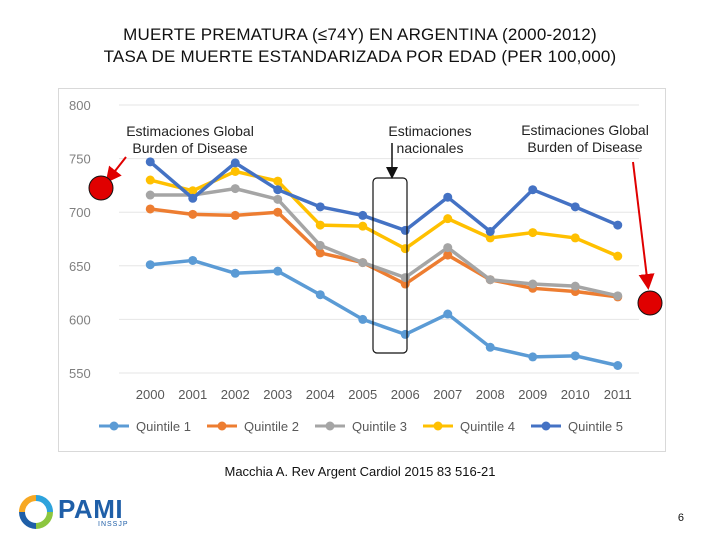 This screenshot has height=540, width=720. I want to click on legend-label-q1: Quintile 1, so click(163, 426).